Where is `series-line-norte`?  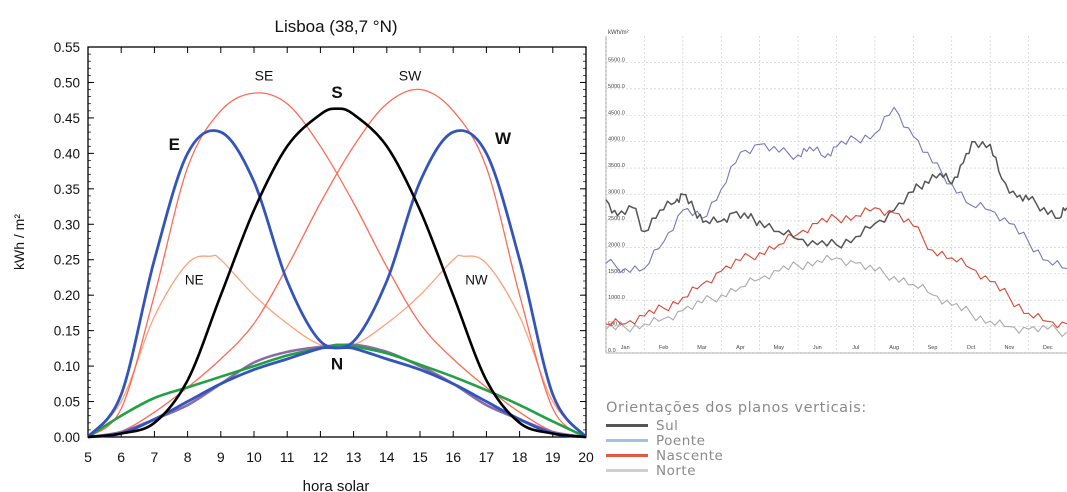 series-line-norte is located at coordinates (836, 295).